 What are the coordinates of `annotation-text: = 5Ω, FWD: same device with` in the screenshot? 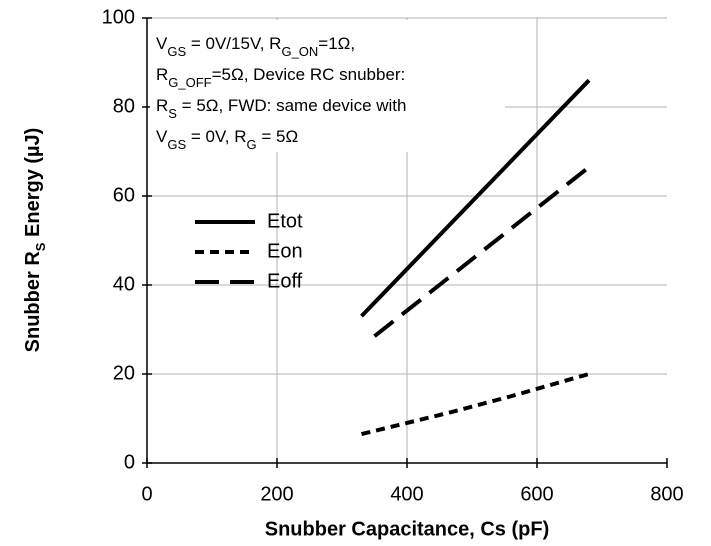 It's located at (292, 105).